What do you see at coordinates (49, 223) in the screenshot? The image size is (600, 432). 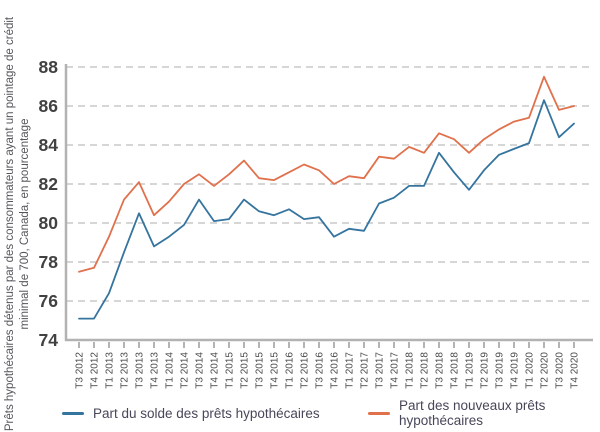 I see `y-tick-label: 80` at bounding box center [49, 223].